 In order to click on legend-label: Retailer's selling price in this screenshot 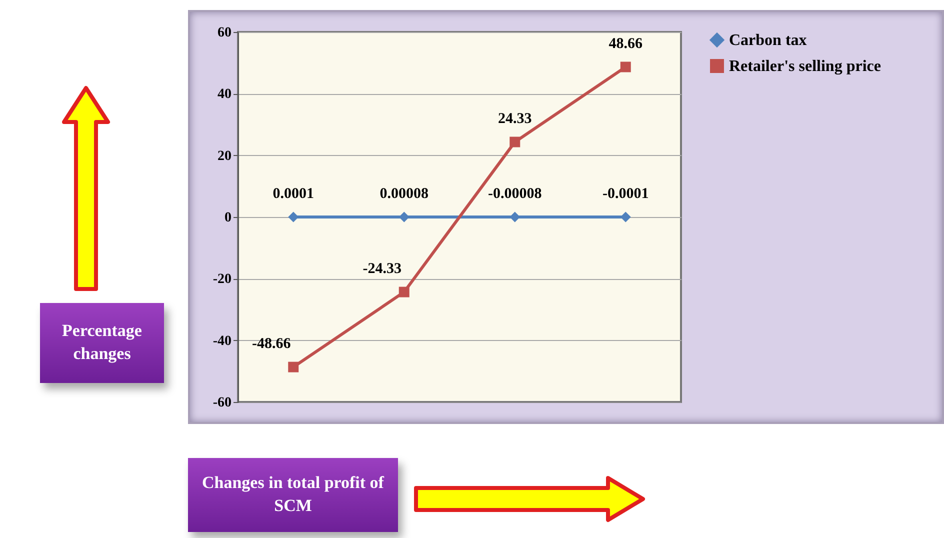, I will do `click(805, 66)`.